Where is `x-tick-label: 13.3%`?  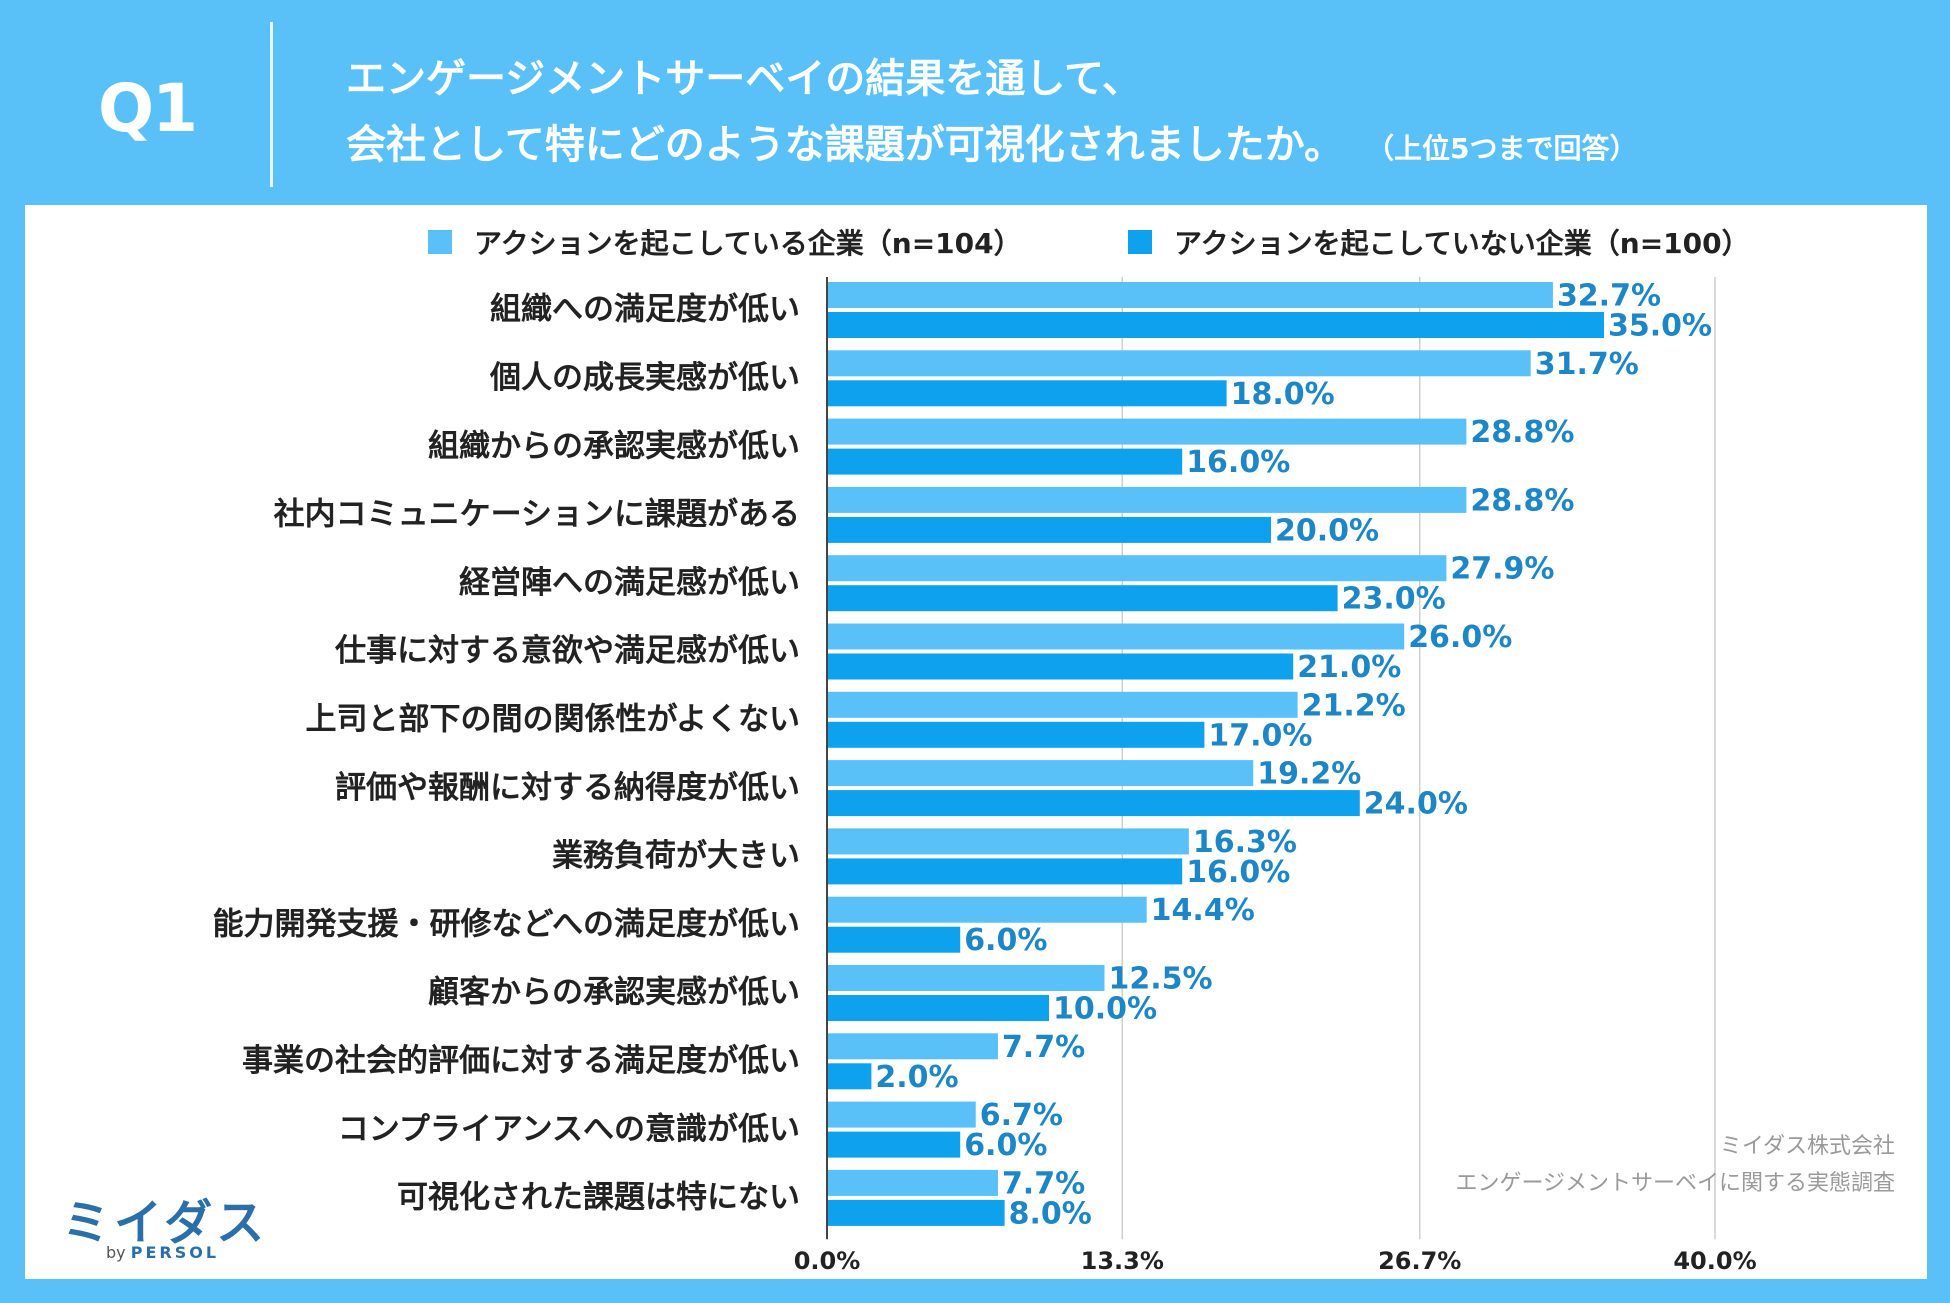
x-tick-label: 13.3% is located at coordinates (1122, 1261).